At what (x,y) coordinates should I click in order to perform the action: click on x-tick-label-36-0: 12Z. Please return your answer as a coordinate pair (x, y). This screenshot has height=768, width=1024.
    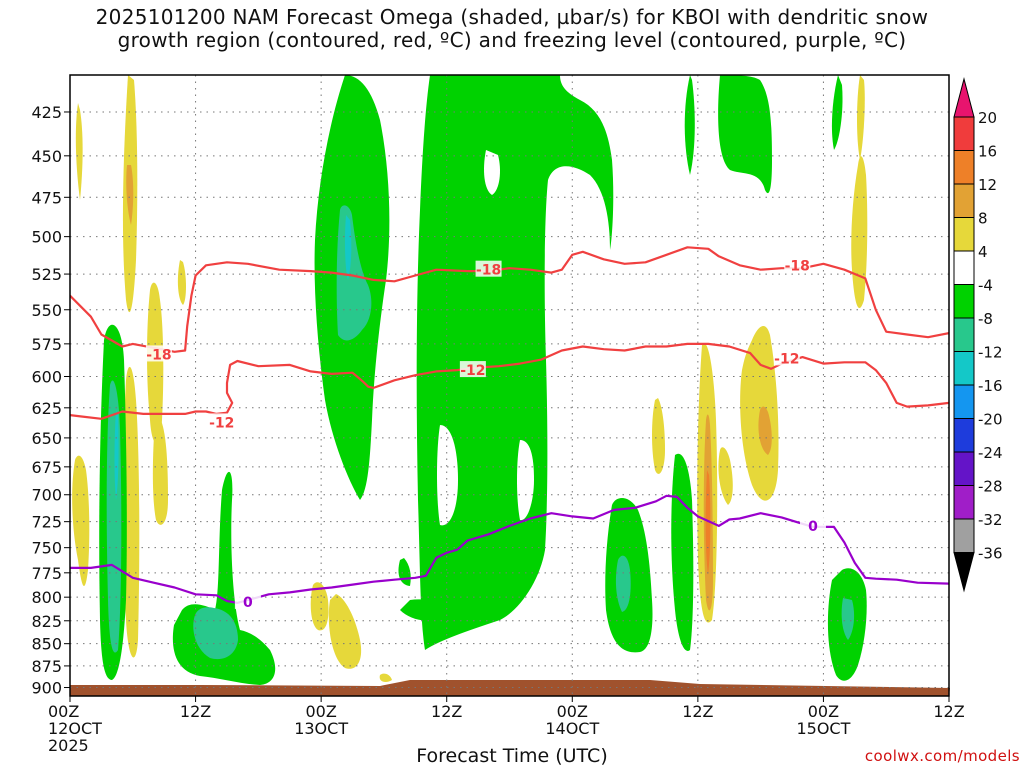
    Looking at the image, I should click on (446, 711).